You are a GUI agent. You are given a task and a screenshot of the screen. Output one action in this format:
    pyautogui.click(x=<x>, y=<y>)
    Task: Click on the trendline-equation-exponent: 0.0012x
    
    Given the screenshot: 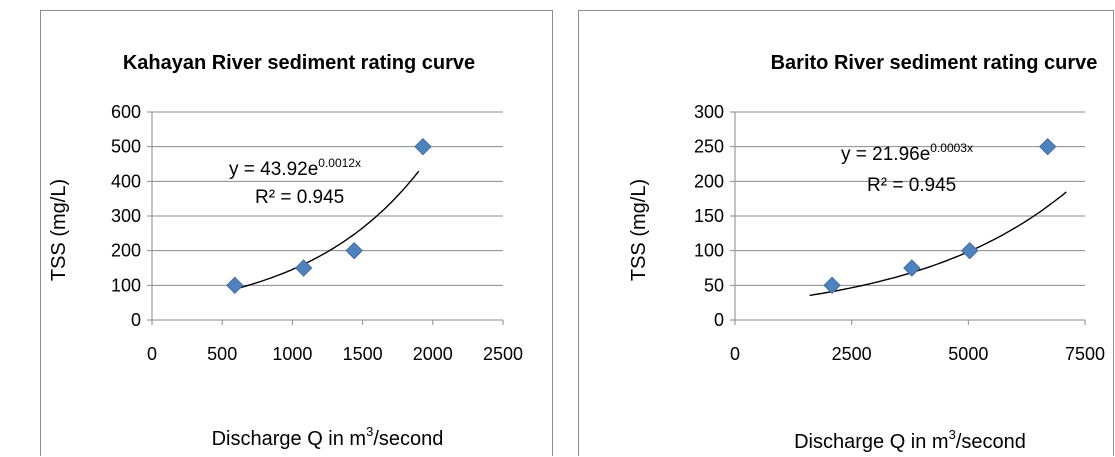 What is the action you would take?
    pyautogui.click(x=339, y=163)
    